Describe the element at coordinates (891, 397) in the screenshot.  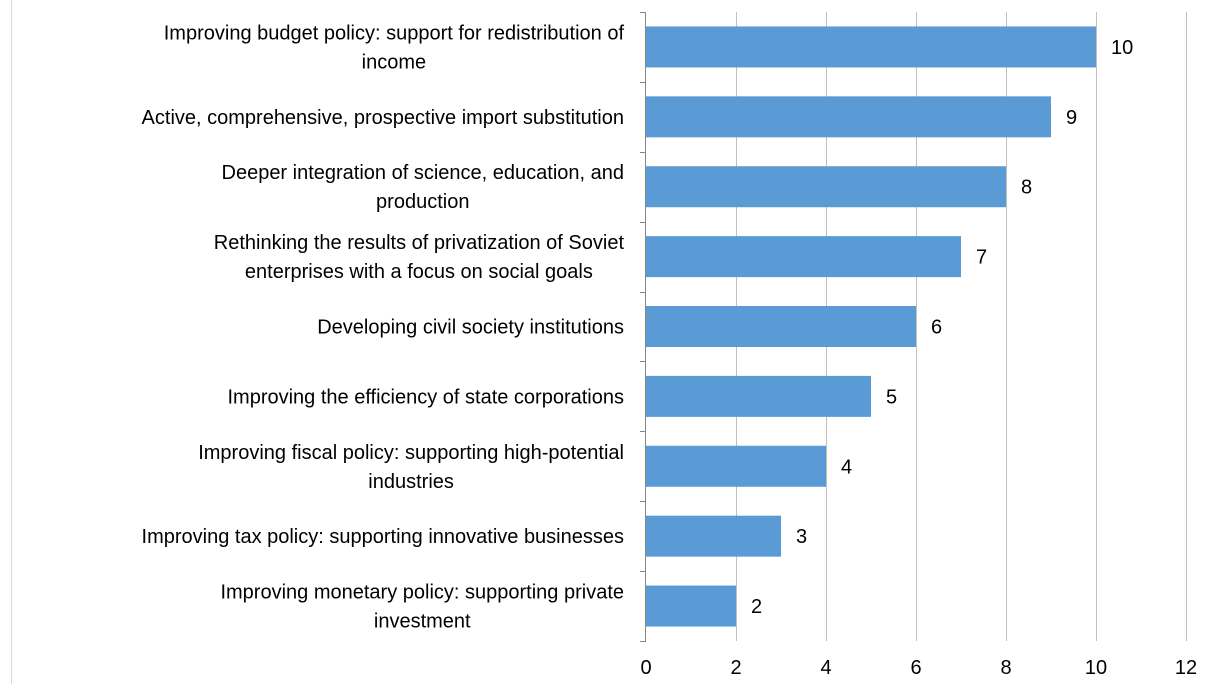
I see `data-label: 5` at that location.